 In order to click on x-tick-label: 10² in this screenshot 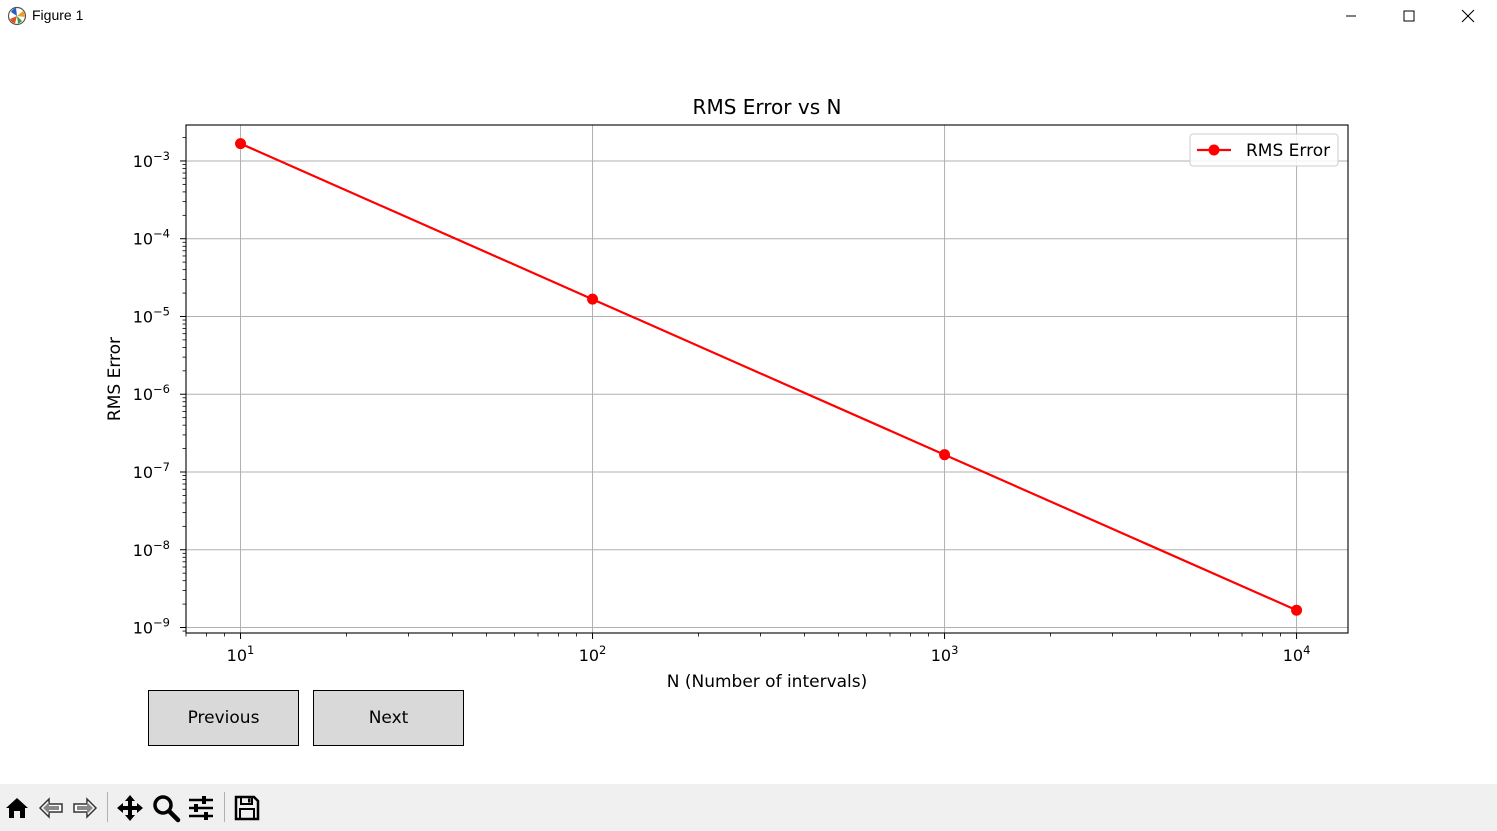, I will do `click(593, 654)`.